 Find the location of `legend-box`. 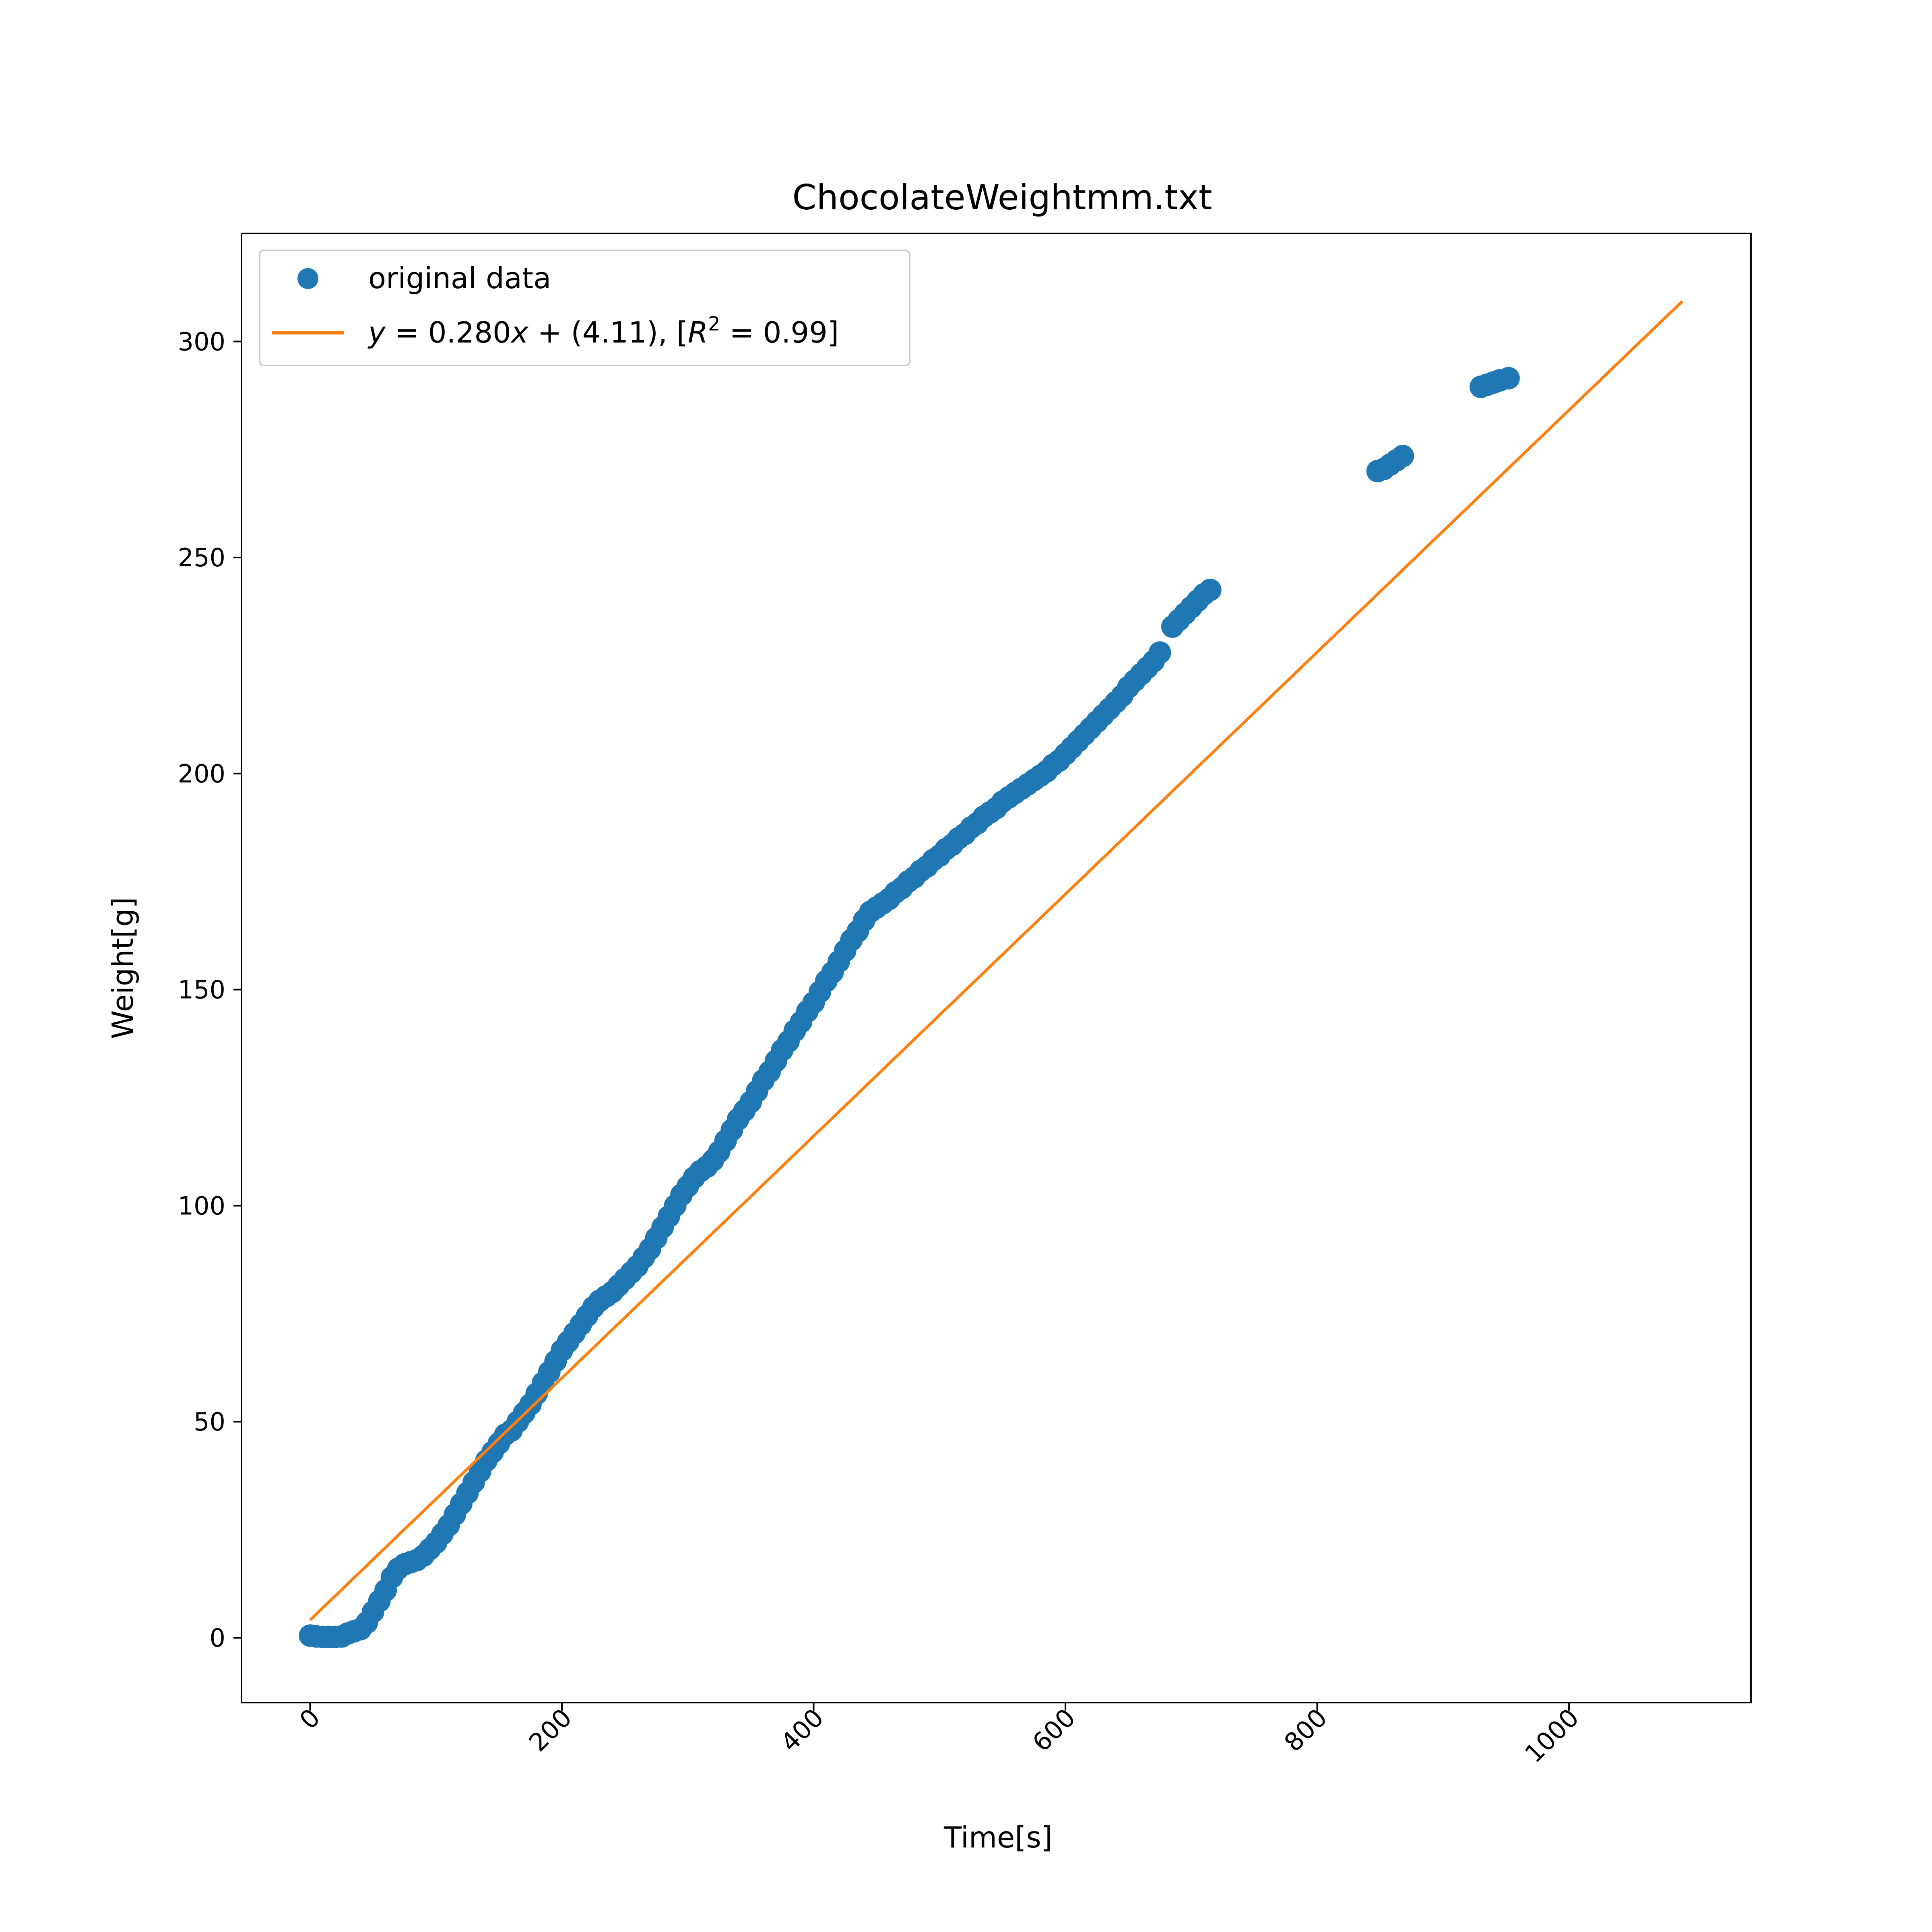

legend-box is located at coordinates (584, 308).